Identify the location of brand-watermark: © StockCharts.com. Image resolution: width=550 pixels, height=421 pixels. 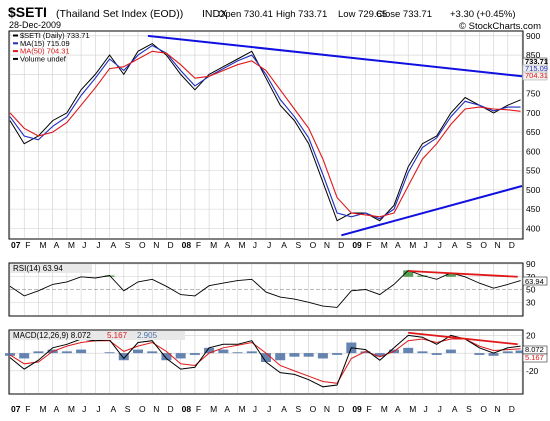
(500, 26).